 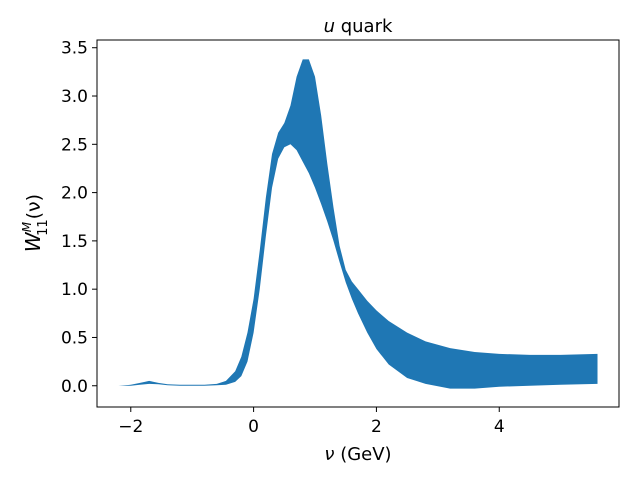 What do you see at coordinates (362, 454) in the screenshot?
I see `x-axis-unit: (GeV)` at bounding box center [362, 454].